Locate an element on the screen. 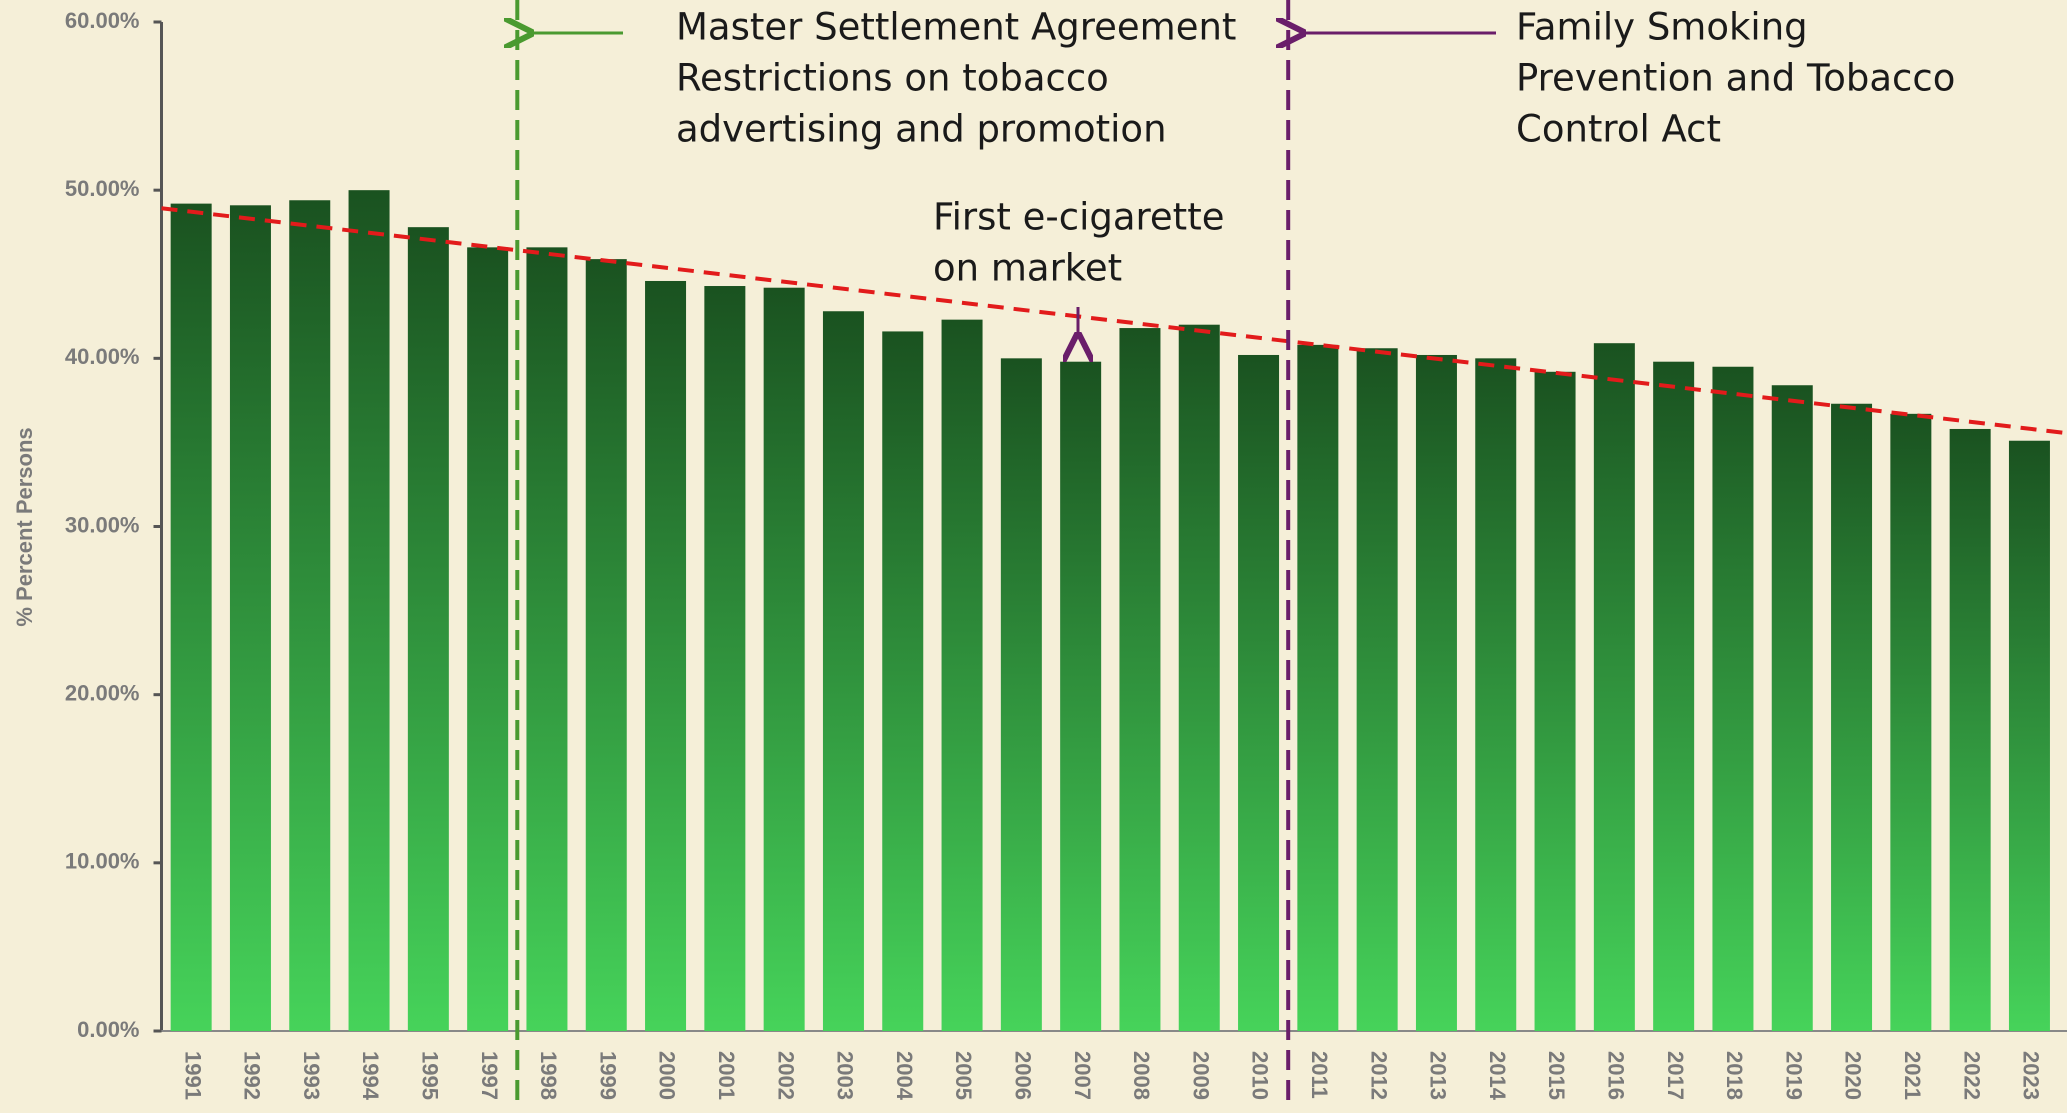 This screenshot has width=2067, height=1113. y-tick-label: 60.00% is located at coordinates (102, 20).